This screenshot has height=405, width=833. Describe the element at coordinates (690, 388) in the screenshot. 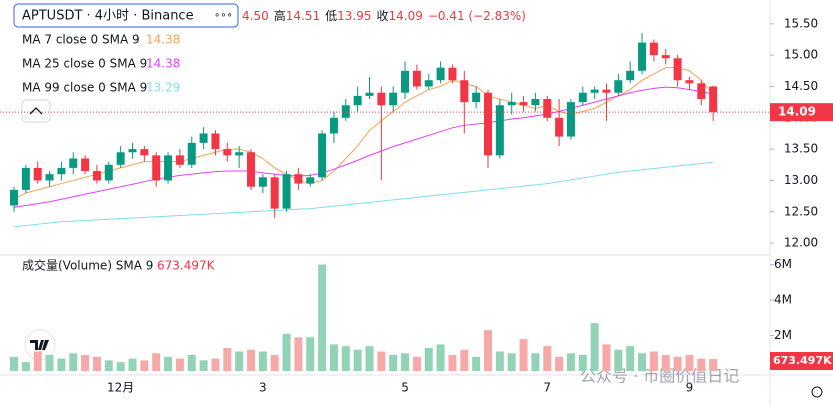

I see `x-tick-label: 9` at that location.